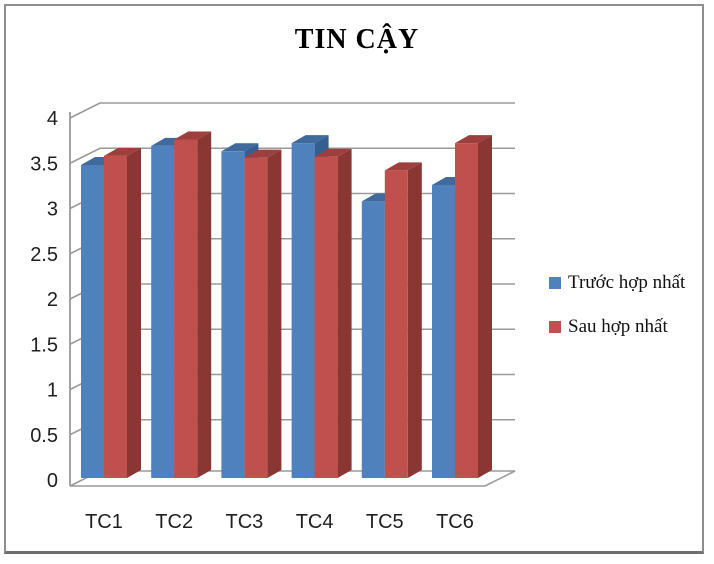 This screenshot has height=564, width=714. Describe the element at coordinates (44, 255) in the screenshot. I see `y-tick-label: 2.5` at that location.